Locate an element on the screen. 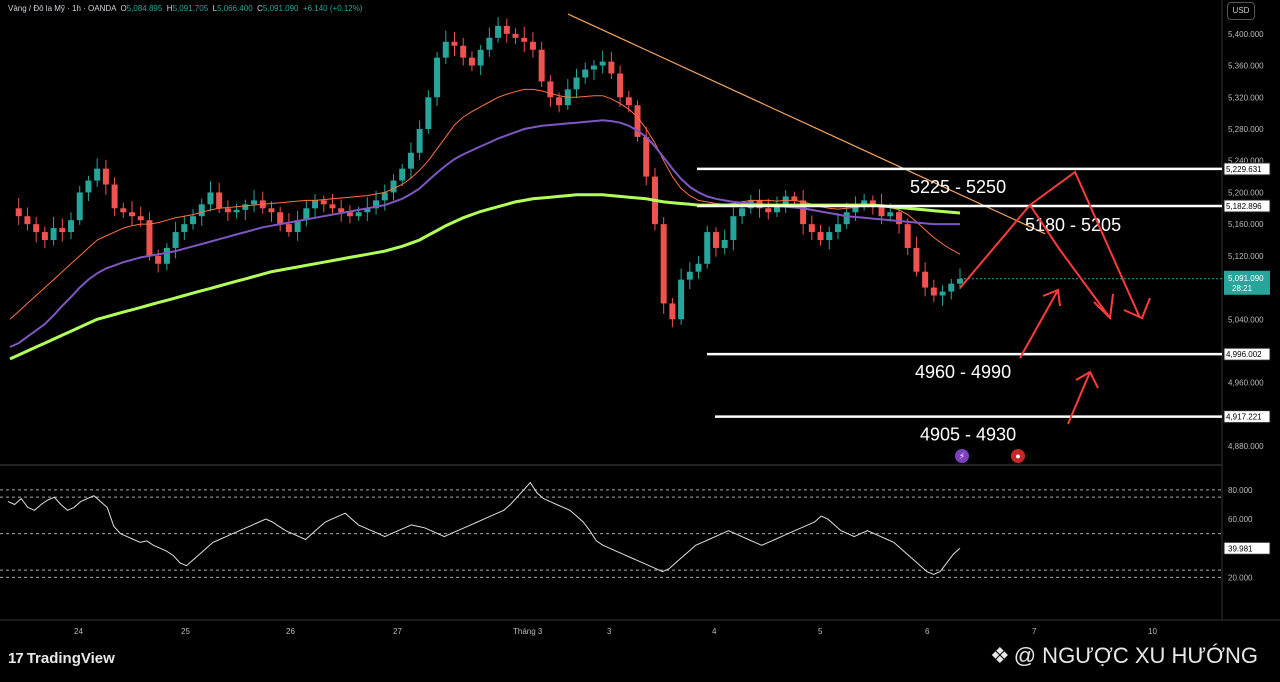  low-label: L is located at coordinates (215, 8).